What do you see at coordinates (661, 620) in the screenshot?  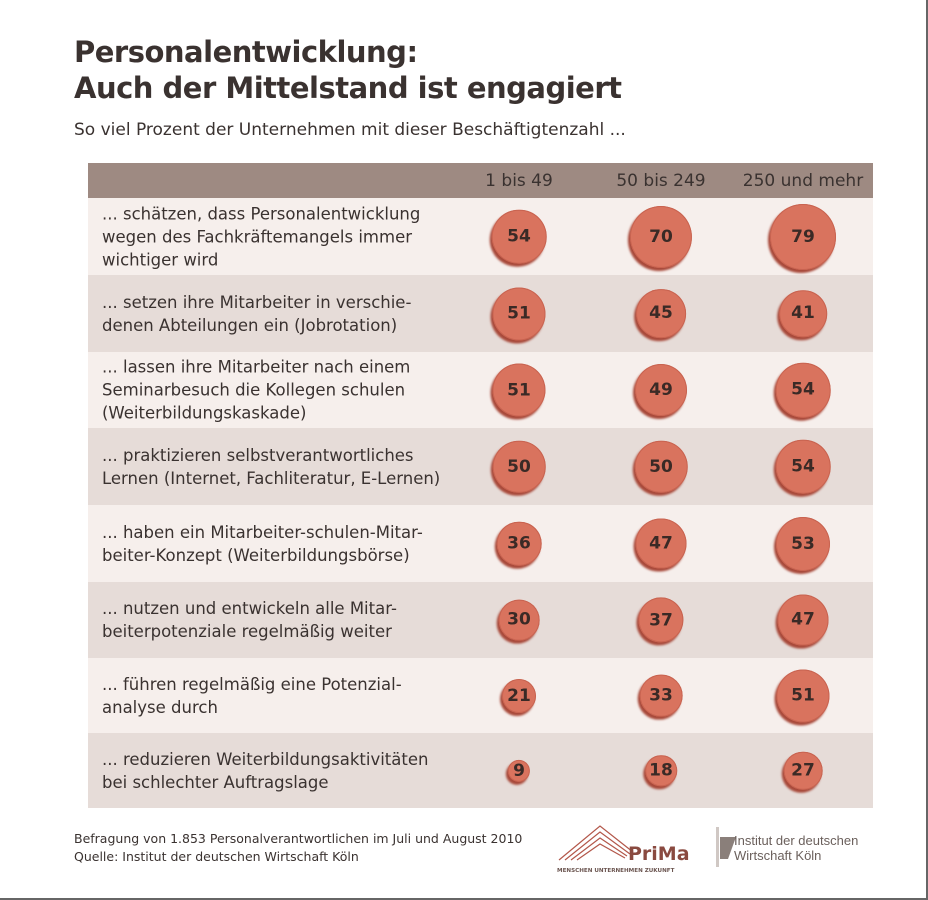 I see `bubble-value: 37` at bounding box center [661, 620].